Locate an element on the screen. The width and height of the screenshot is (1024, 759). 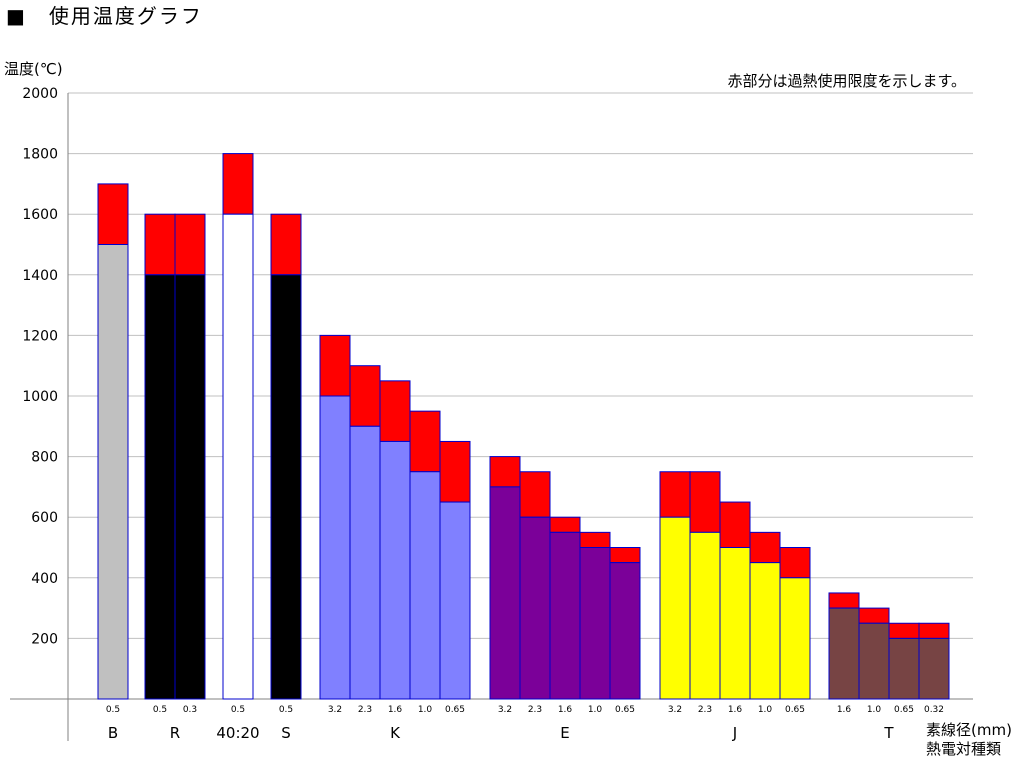
y-tick-label: 200 is located at coordinates (44, 639).